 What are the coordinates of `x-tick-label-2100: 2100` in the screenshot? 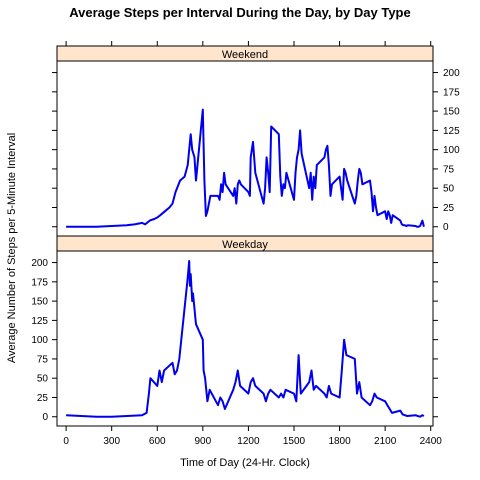 It's located at (385, 441).